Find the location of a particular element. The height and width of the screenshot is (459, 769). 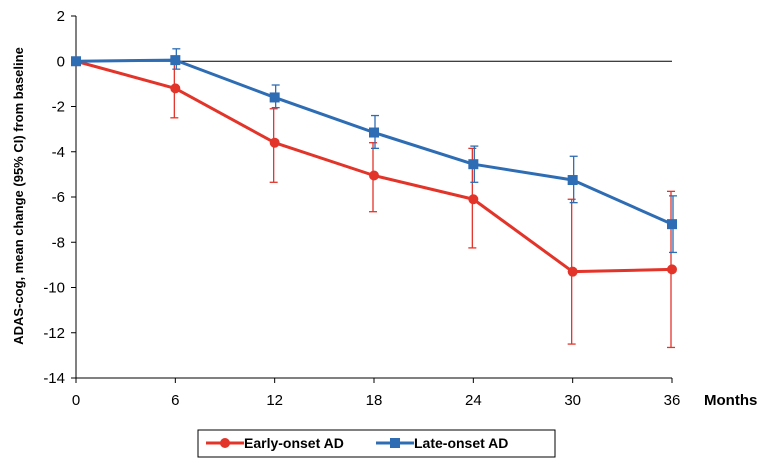

y-axis: 2 0 -2 -4 -6 -8 -10 -12 -14 is located at coordinates (60, 197).